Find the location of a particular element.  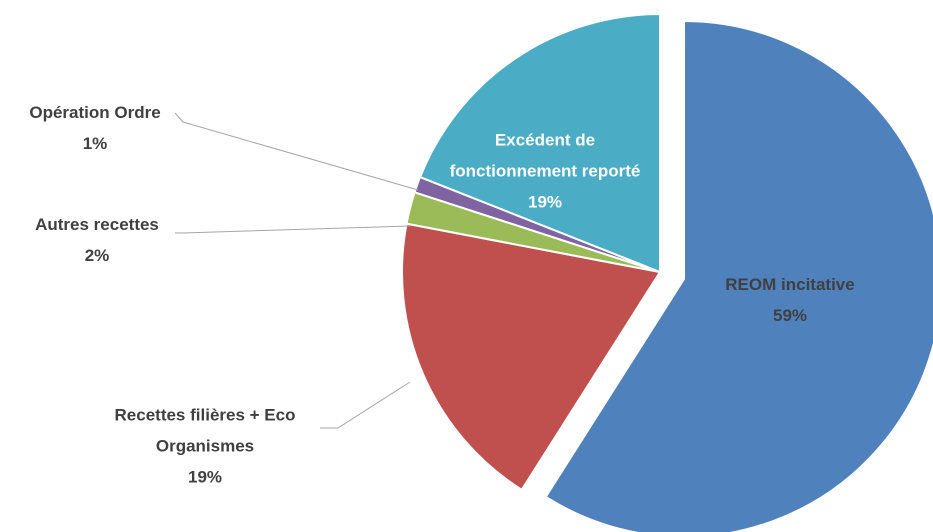

category-label: Excédent de fonctionnement reporté is located at coordinates (545, 155).